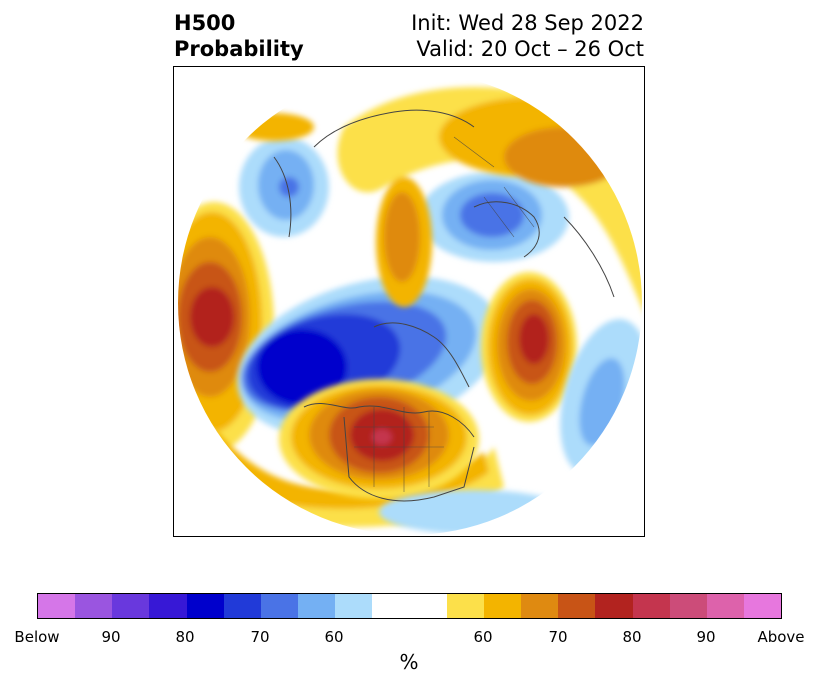 The width and height of the screenshot is (819, 686). What do you see at coordinates (781, 637) in the screenshot?
I see `colorbar-tick-label: Above` at bounding box center [781, 637].